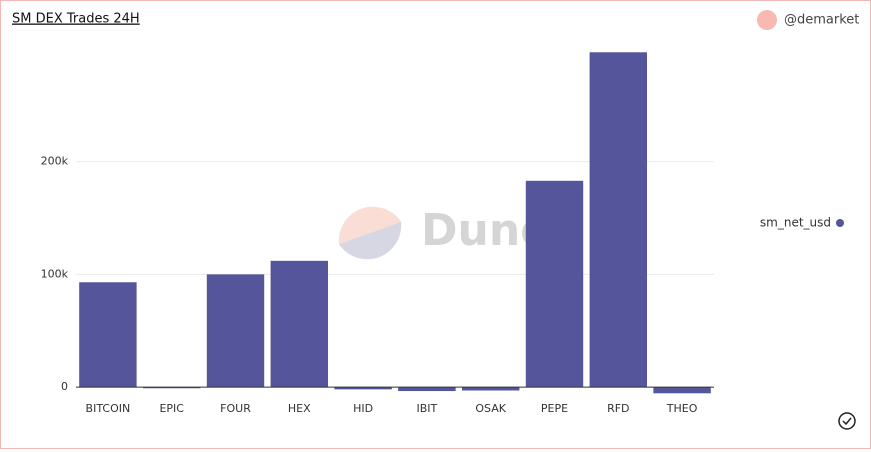 This screenshot has width=871, height=452. I want to click on watermark-logo-top, so click(370, 225).